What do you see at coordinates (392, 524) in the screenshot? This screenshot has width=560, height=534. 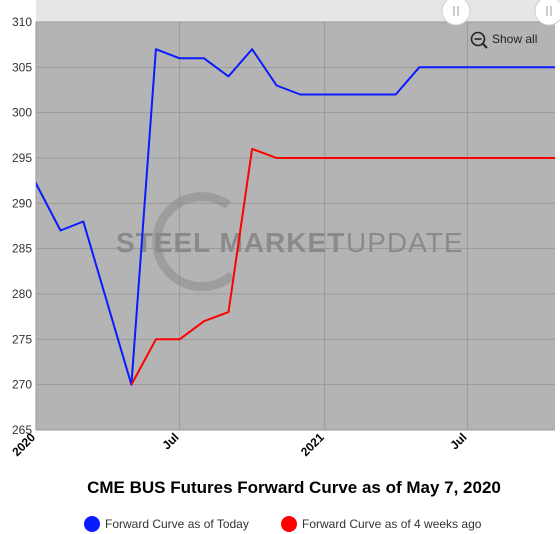 I see `legend-label-weeks-ago: Forward Curve as of 4 weeks ago` at bounding box center [392, 524].